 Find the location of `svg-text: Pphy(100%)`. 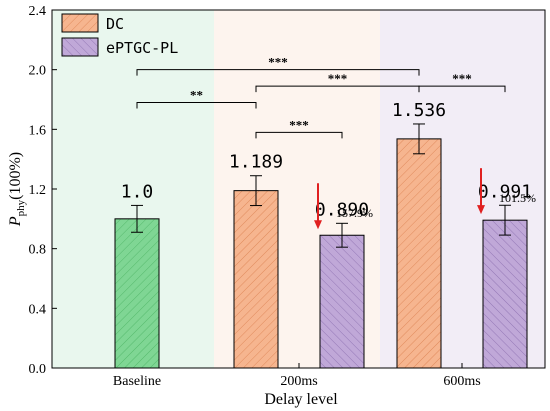

svg-text: Pphy(100%) is located at coordinates (17, 189).